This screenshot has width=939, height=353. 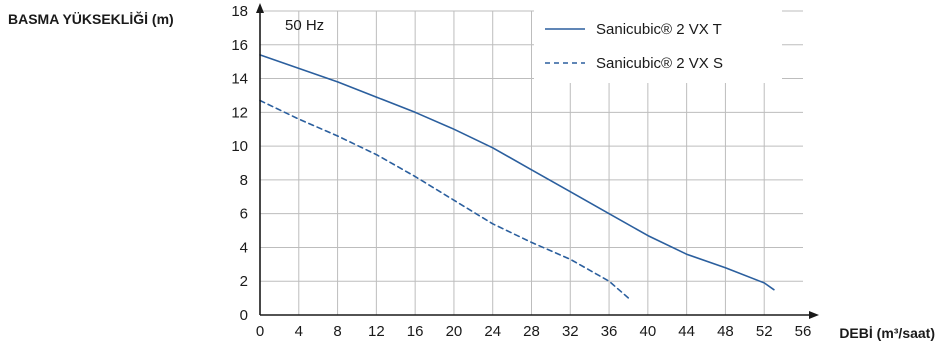 I want to click on x-tick-label: 44, so click(x=686, y=331).